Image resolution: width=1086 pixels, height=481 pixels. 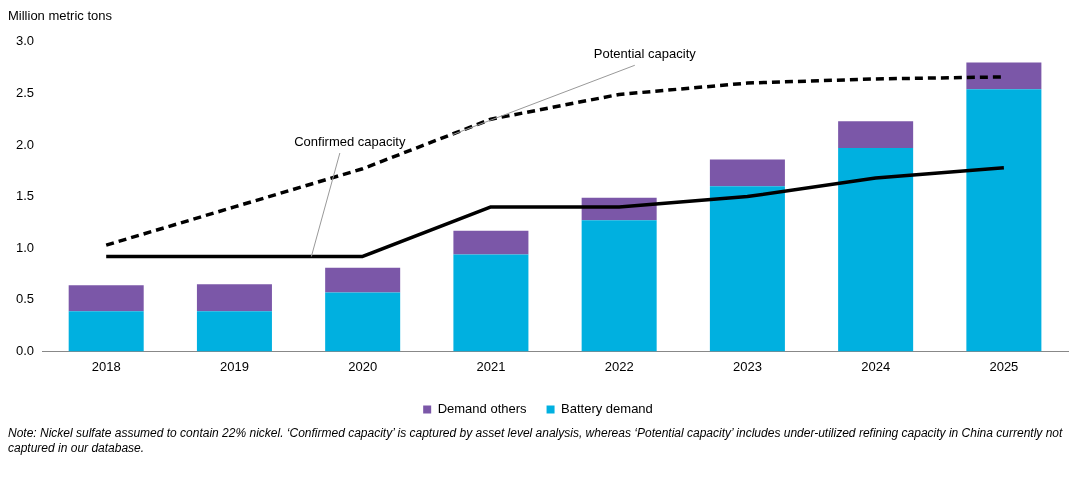 What do you see at coordinates (536, 441) in the screenshot?
I see `text: Note: Nickel sulfate assumed to contain 22% nickel. ‘Confirmed capacity’ is captured by asset level analysis, whereas ‘Potential capacity’ includes under-utilized refining capacity in China currently not captured in our database.` at bounding box center [536, 441].